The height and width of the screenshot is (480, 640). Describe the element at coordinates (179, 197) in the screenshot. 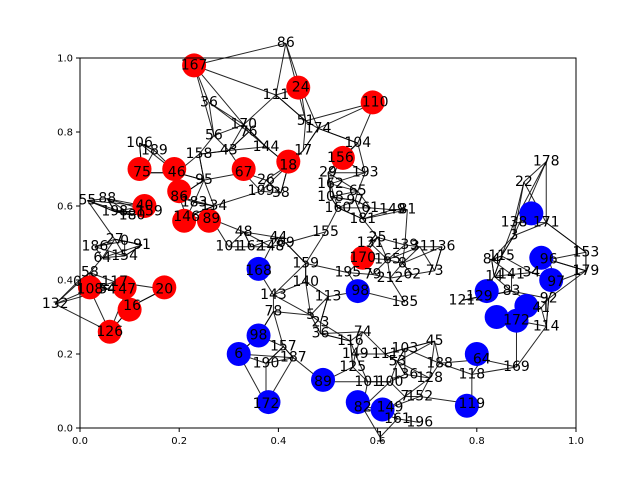

I see `node-label: 86` at that location.